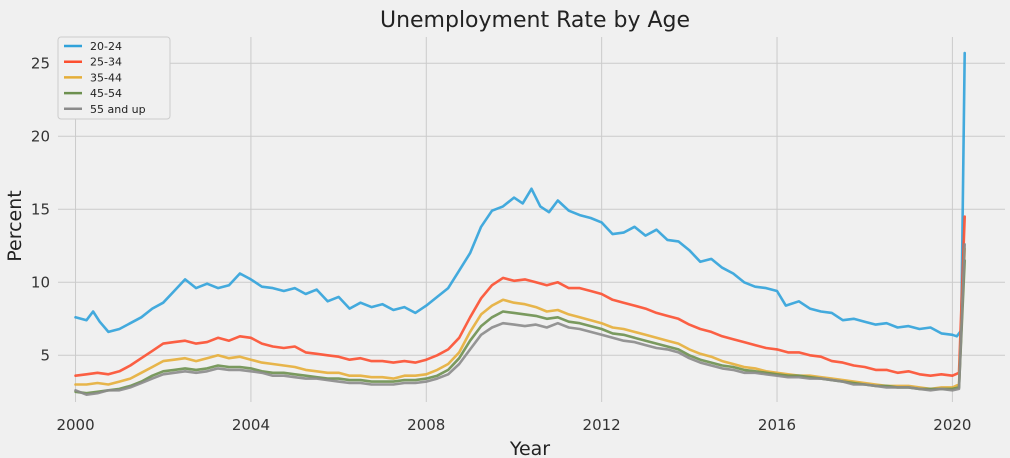  I want to click on x-tick-label: 2020, so click(952, 425).